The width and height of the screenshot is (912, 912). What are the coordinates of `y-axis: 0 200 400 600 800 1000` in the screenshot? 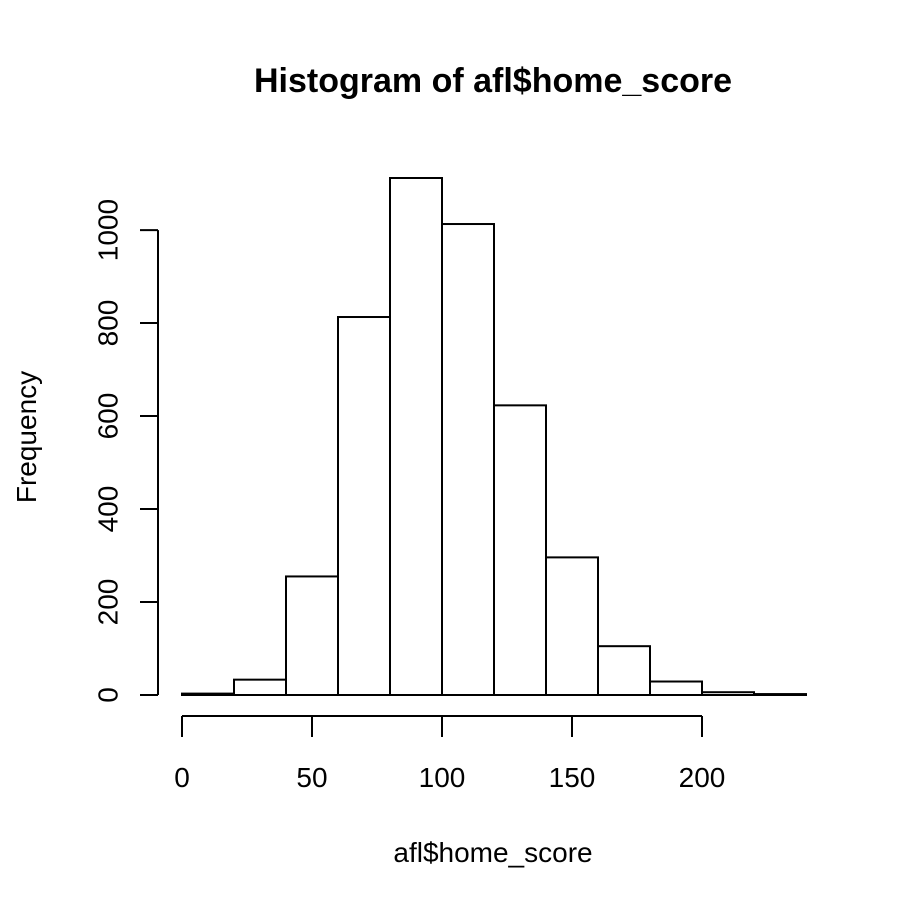 It's located at (125, 451).